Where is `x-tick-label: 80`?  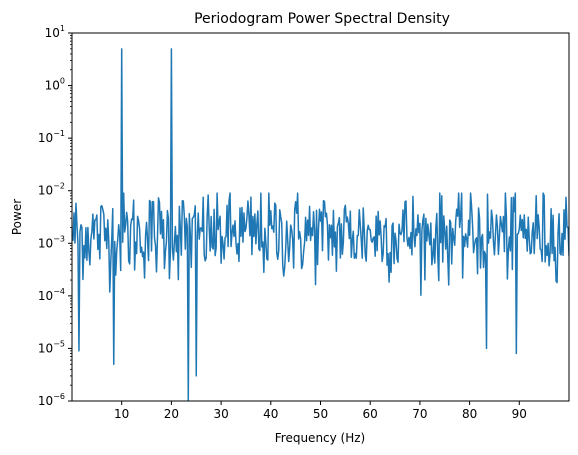
x-tick-label: 80 is located at coordinates (469, 414).